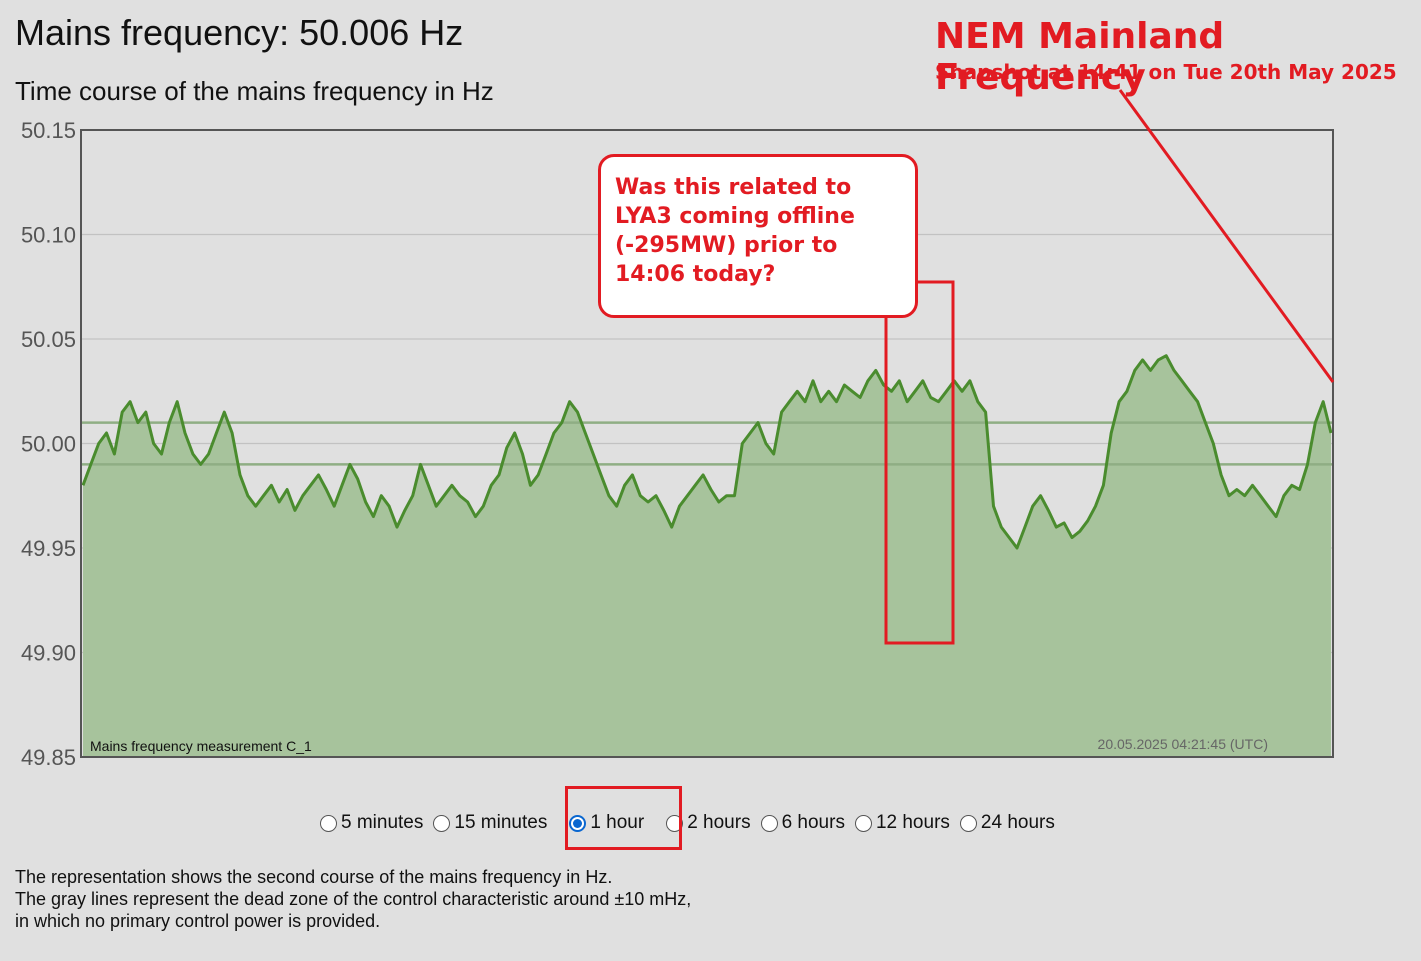  What do you see at coordinates (719, 822) in the screenshot?
I see `range-option-label: 2 hours` at bounding box center [719, 822].